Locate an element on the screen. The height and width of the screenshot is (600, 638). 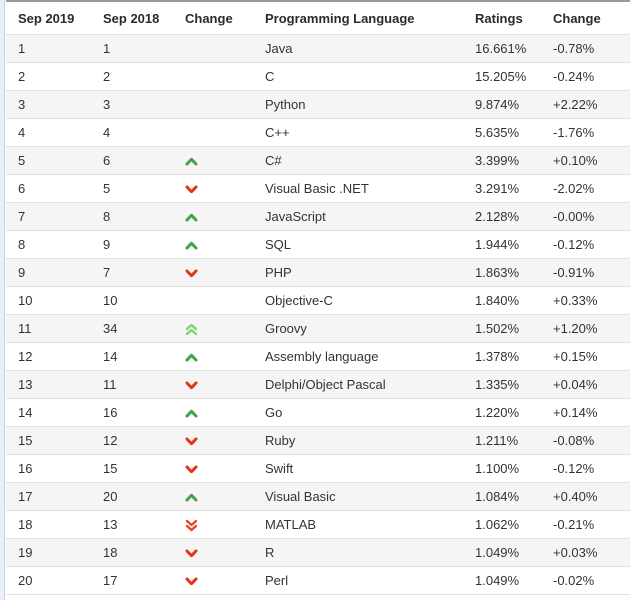
rating-change-cell: +0.40% is located at coordinates (575, 496).